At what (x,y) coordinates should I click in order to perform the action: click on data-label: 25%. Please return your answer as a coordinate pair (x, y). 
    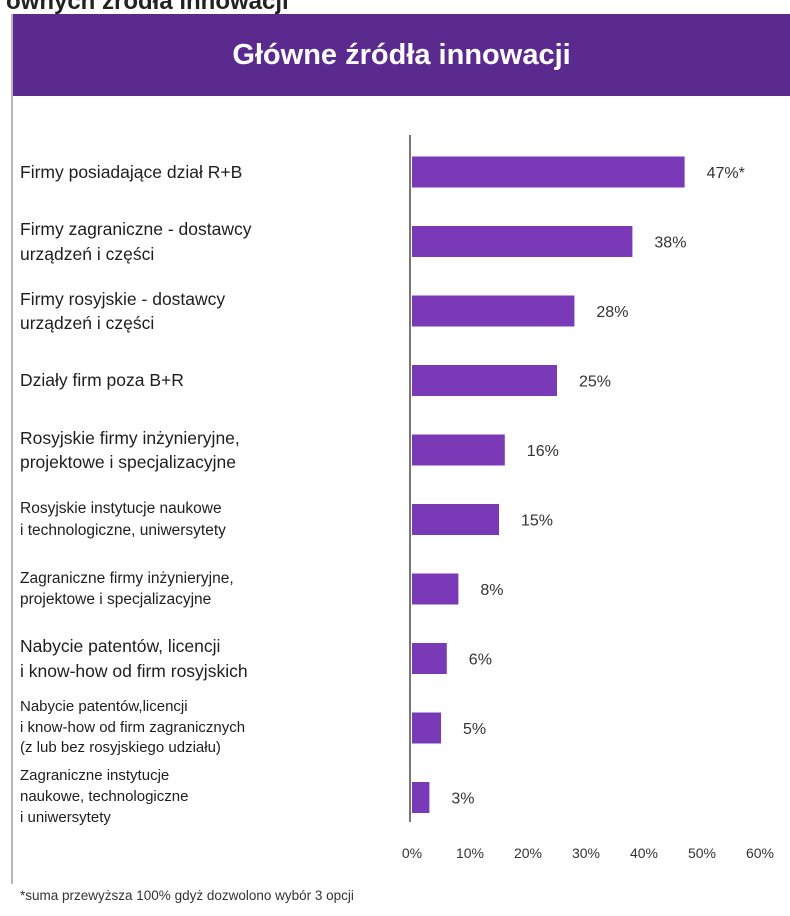
    Looking at the image, I should click on (595, 382).